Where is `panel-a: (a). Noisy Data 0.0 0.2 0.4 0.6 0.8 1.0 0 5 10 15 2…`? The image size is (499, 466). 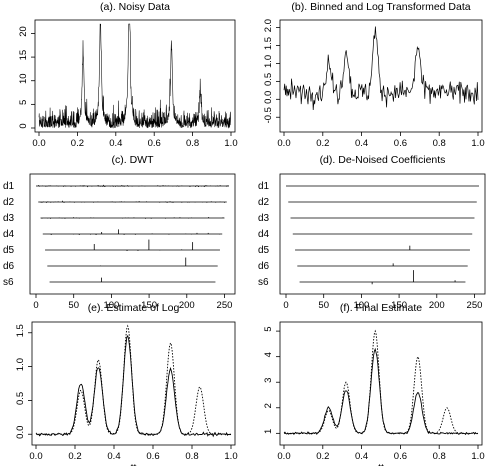
panel-a: (a). Noisy Data 0.0 0.2 0.4 0.6 0.8 1.0 0 5 10 15 2… is located at coordinates (128, 75).